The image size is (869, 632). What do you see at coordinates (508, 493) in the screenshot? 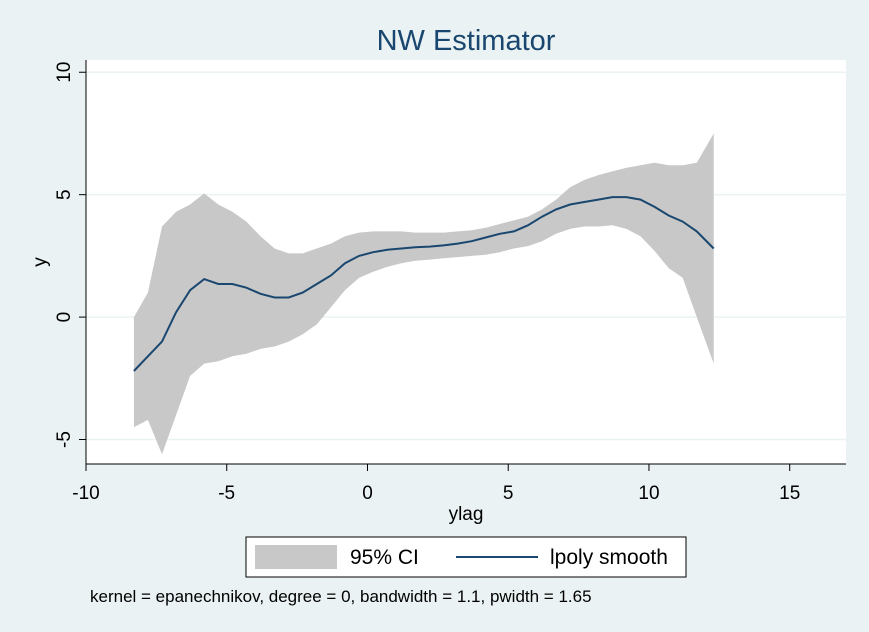
I see `x-tick-label: 5` at bounding box center [508, 493].